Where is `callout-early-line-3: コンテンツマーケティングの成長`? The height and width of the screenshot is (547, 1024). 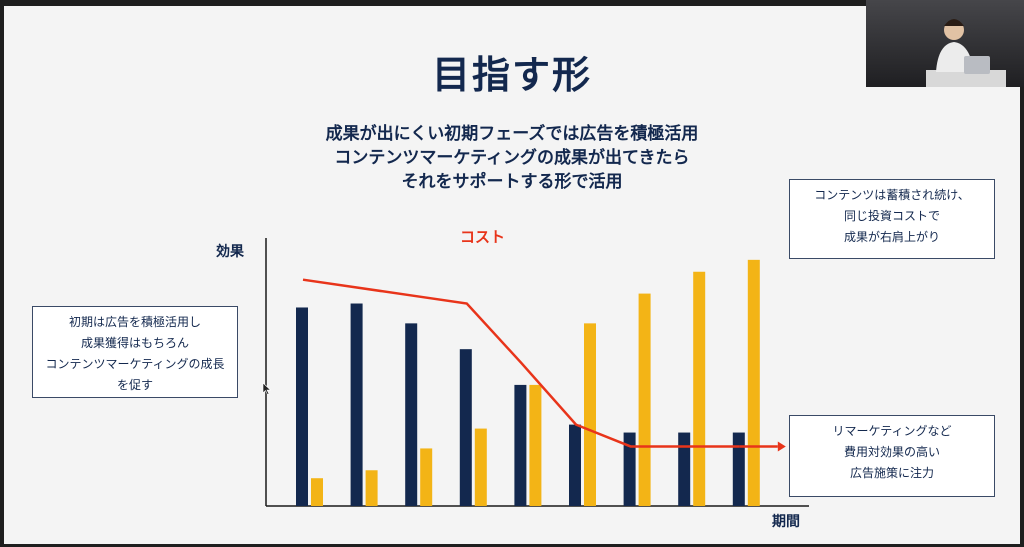 callout-early-line-3: コンテンツマーケティングの成長 is located at coordinates (135, 364).